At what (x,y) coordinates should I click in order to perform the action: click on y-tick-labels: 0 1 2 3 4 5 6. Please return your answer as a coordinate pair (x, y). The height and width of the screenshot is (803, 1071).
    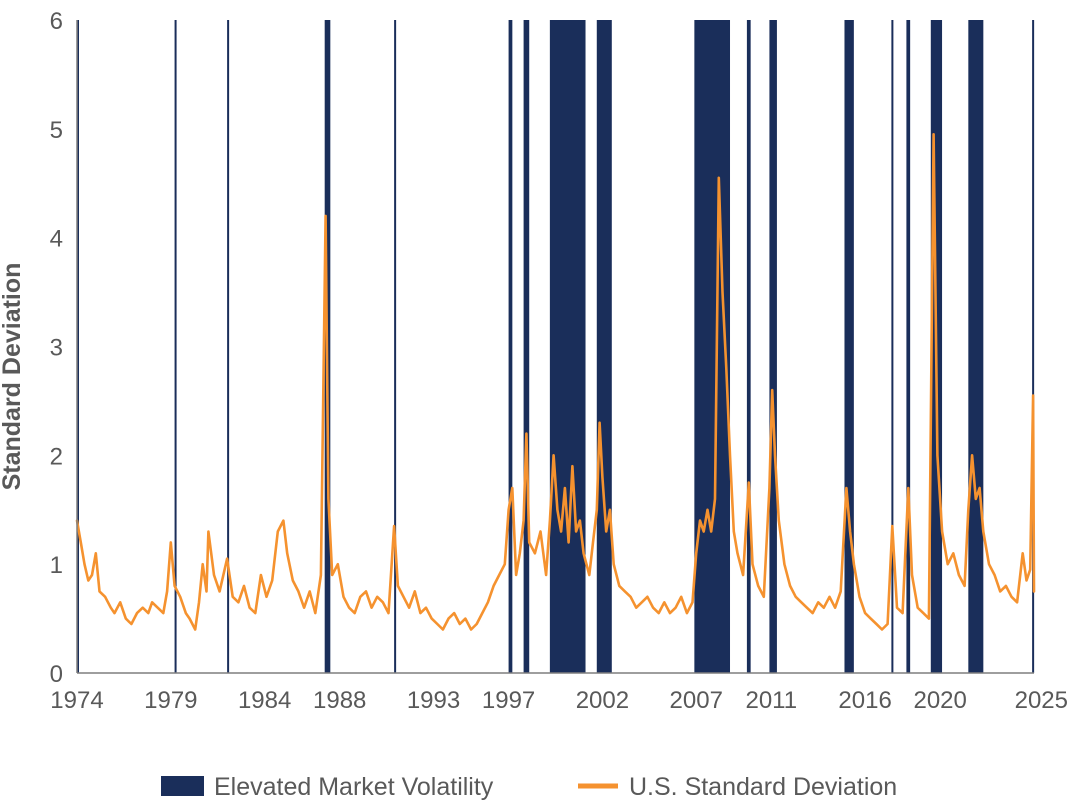
    Looking at the image, I should click on (56, 348).